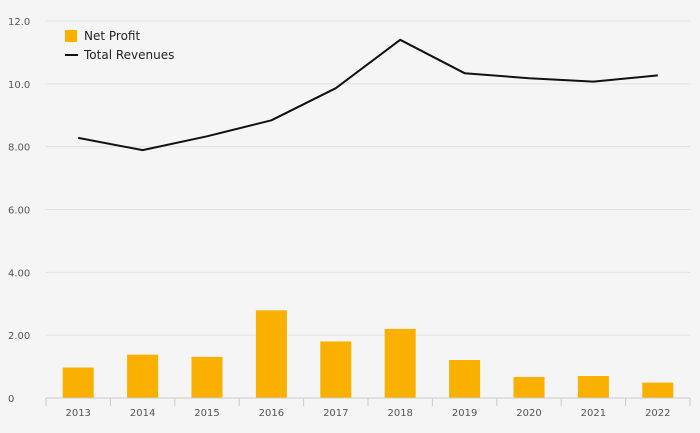  I want to click on x-tick-label: 2022, so click(657, 413).